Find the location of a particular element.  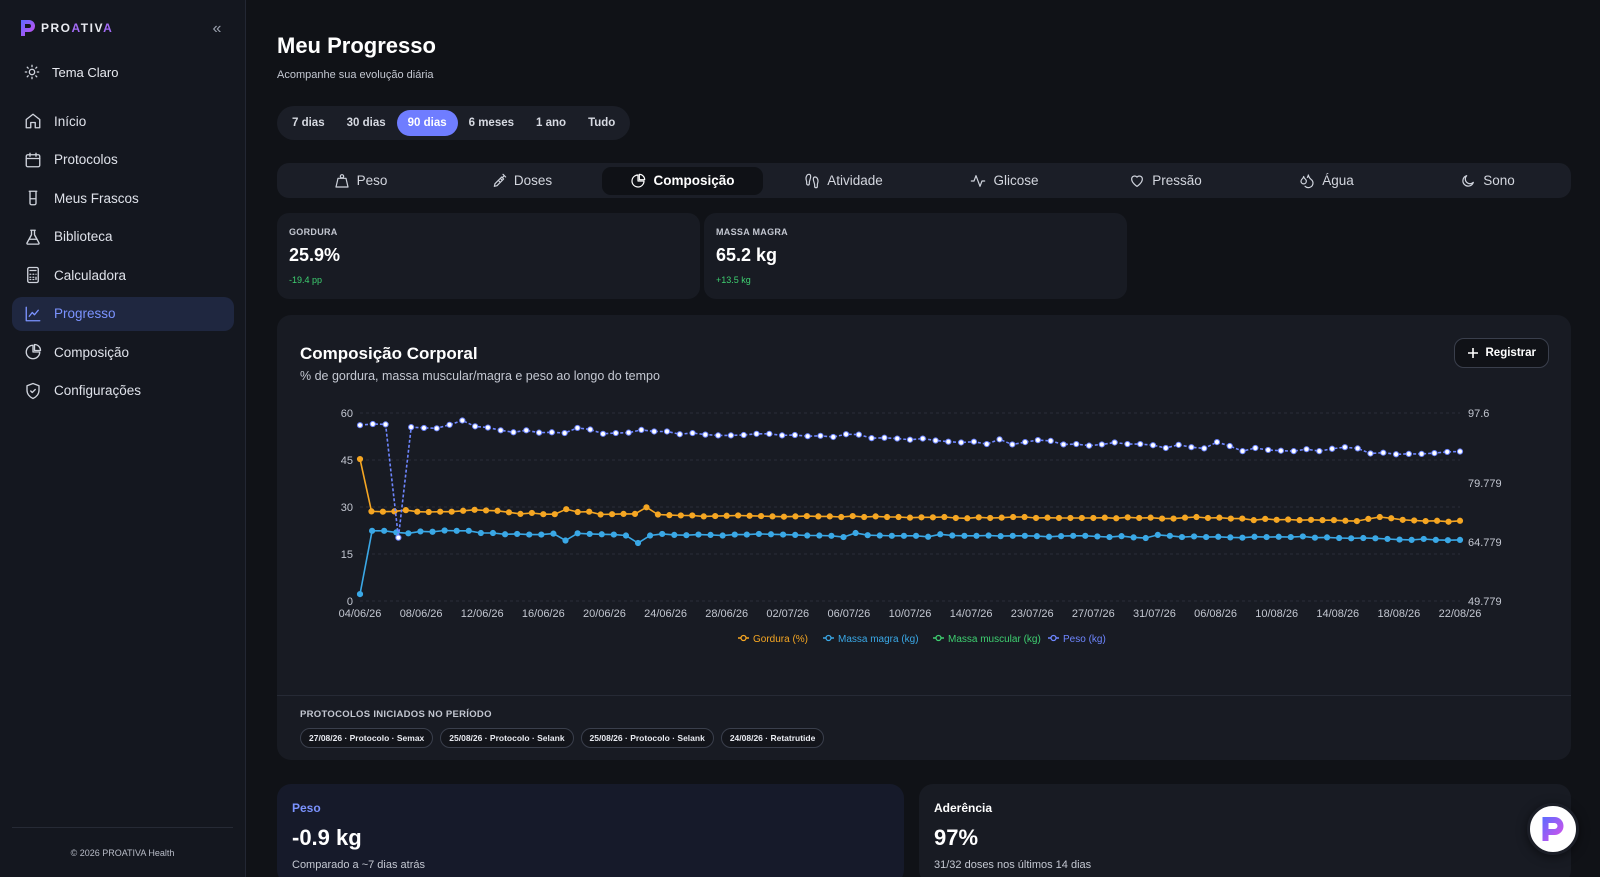

sidebar-item-calculadora: Calculadora is located at coordinates (123, 275).